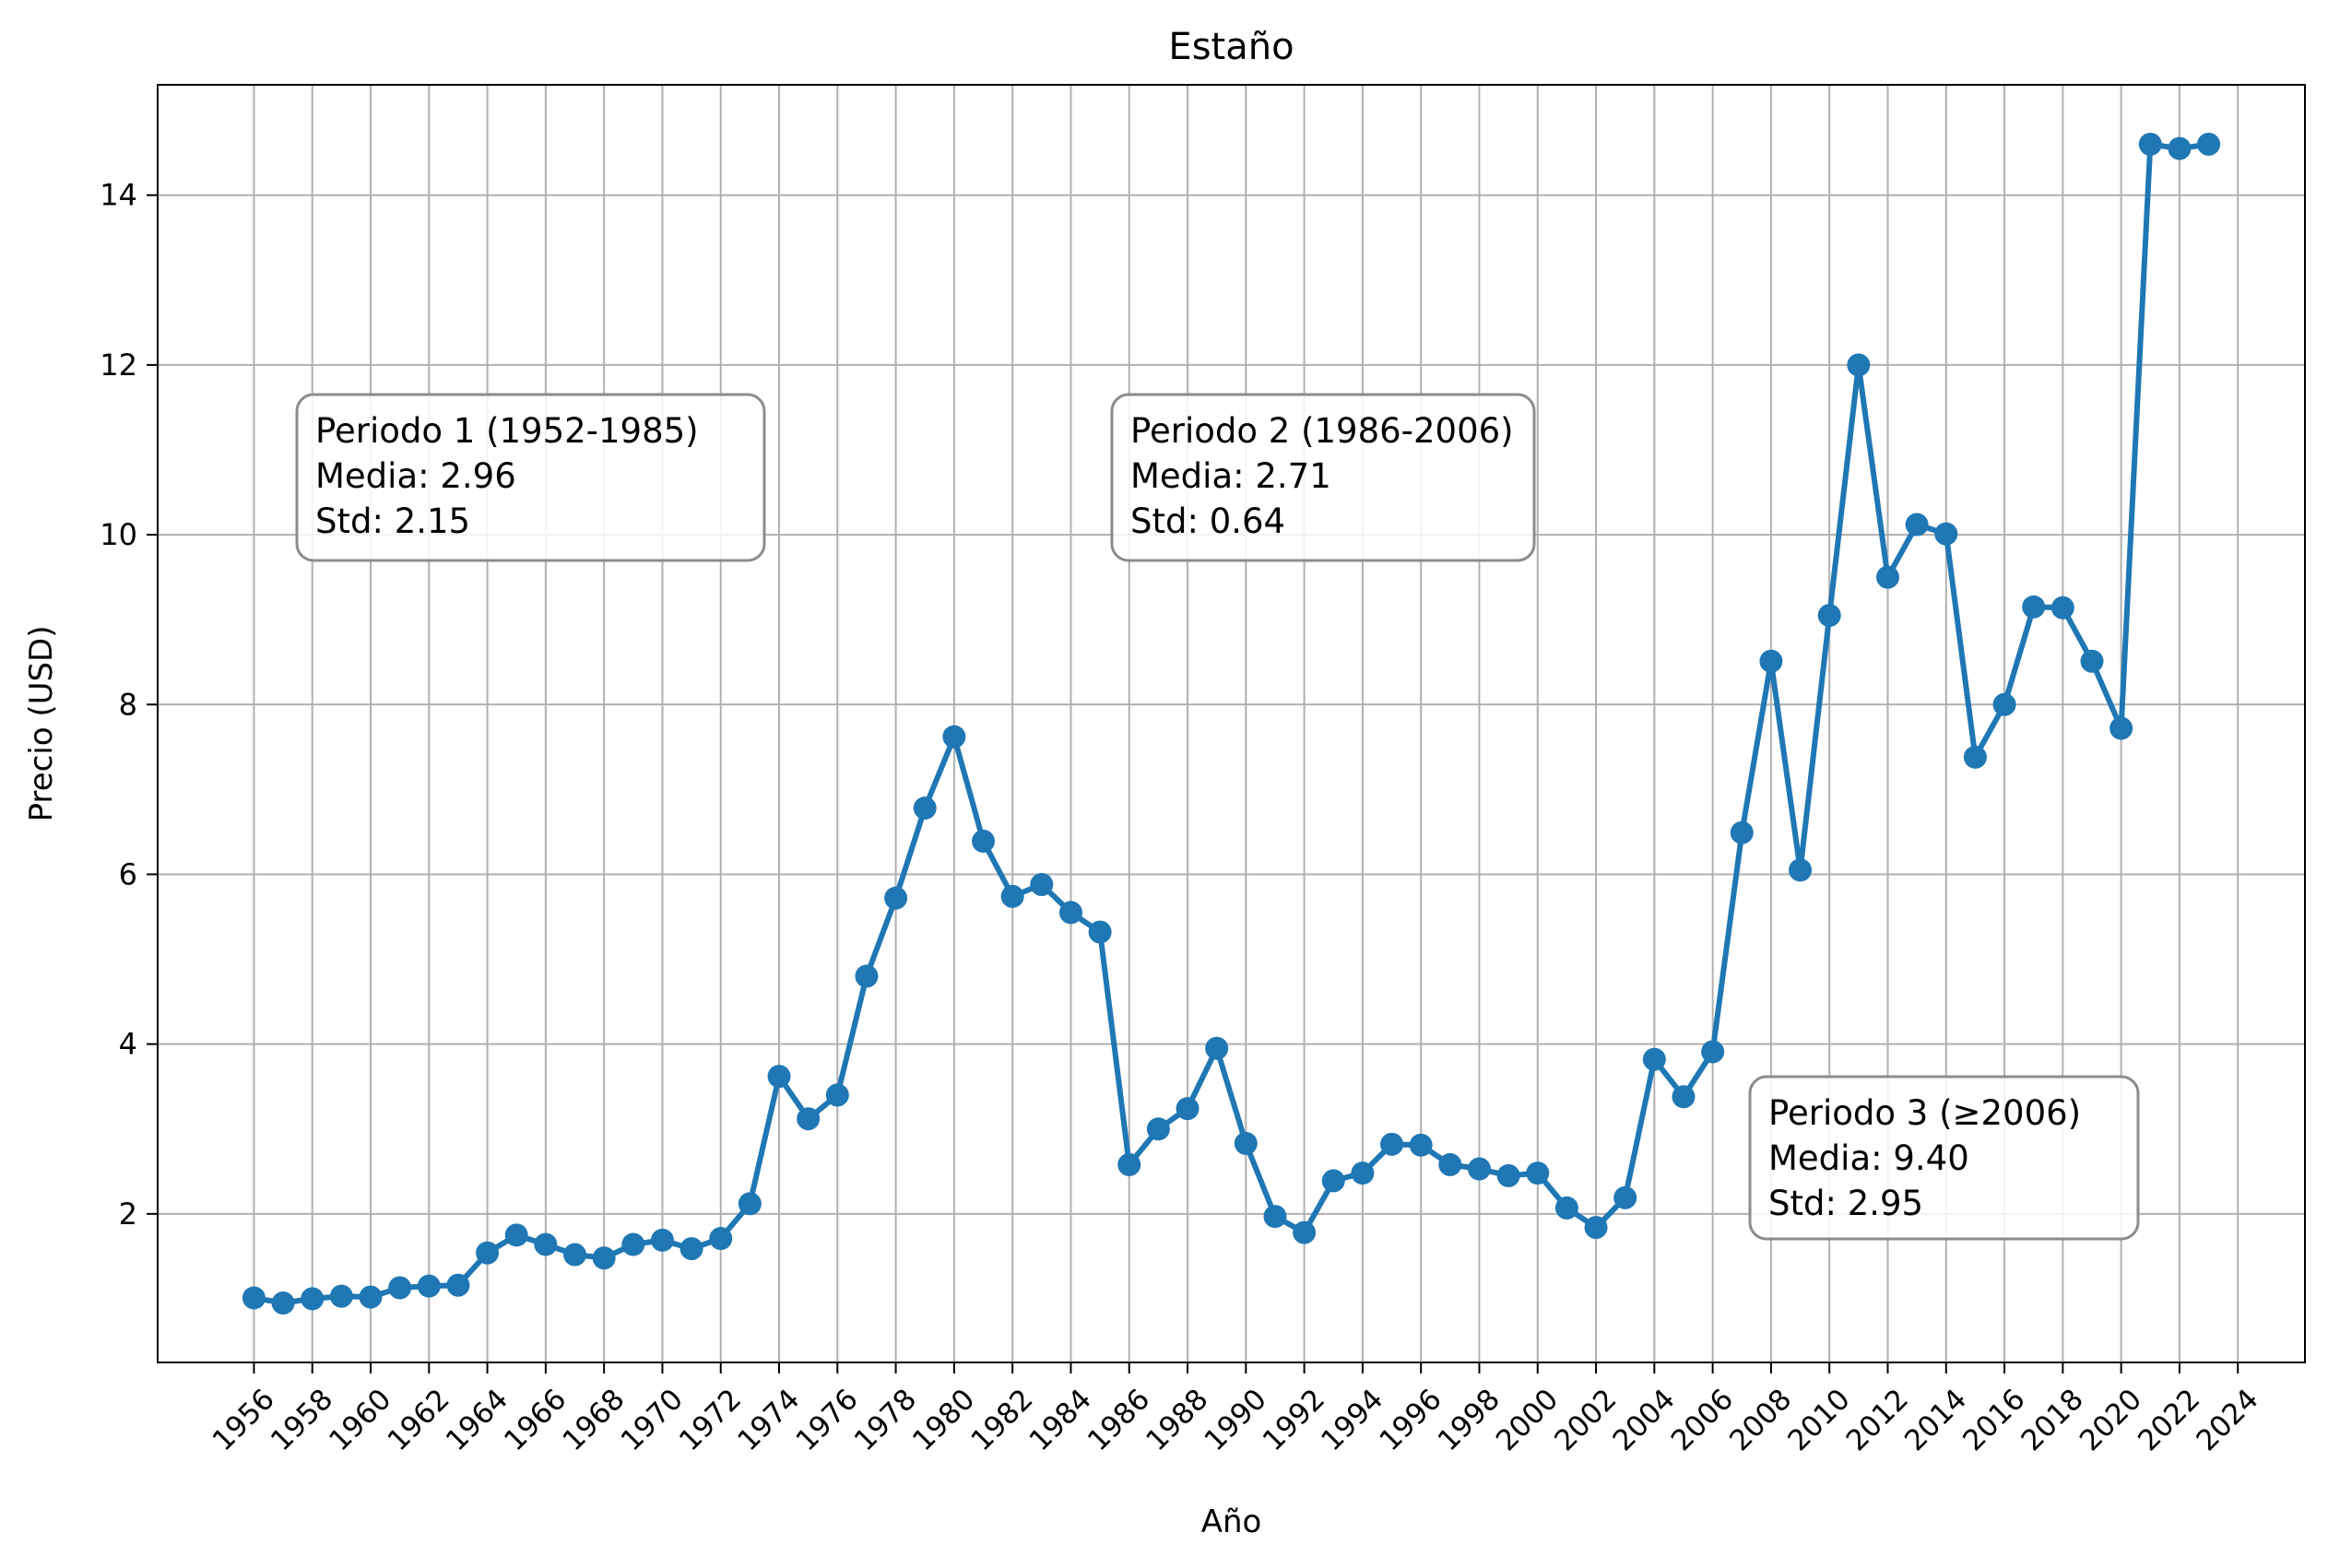 The height and width of the screenshot is (1568, 2328). Describe the element at coordinates (1322, 431) in the screenshot. I see `annotation-text: Periodo 2 (1986-2006)` at that location.